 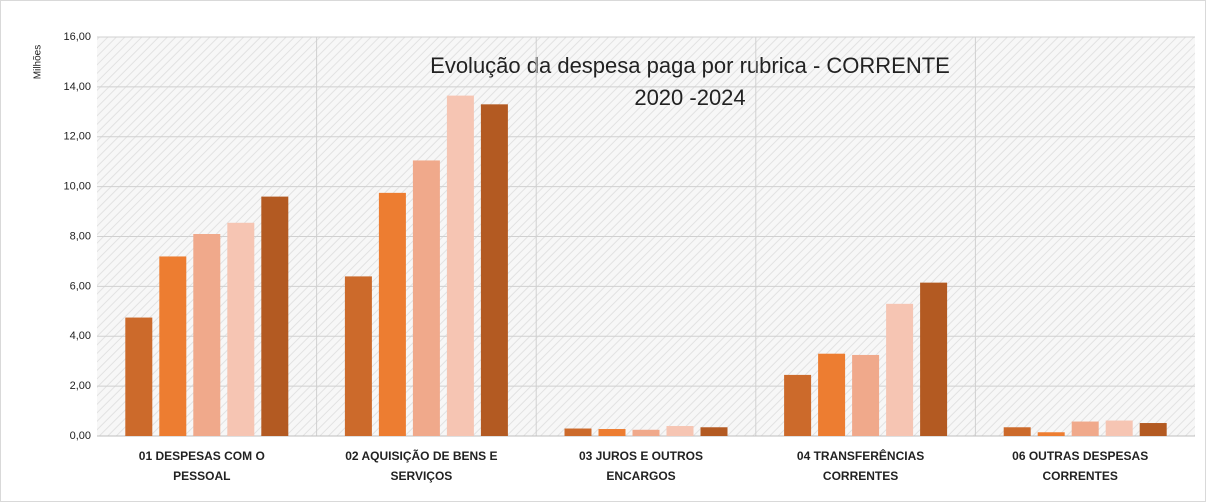 I want to click on y-tick-label: 8,00, so click(x=80, y=236).